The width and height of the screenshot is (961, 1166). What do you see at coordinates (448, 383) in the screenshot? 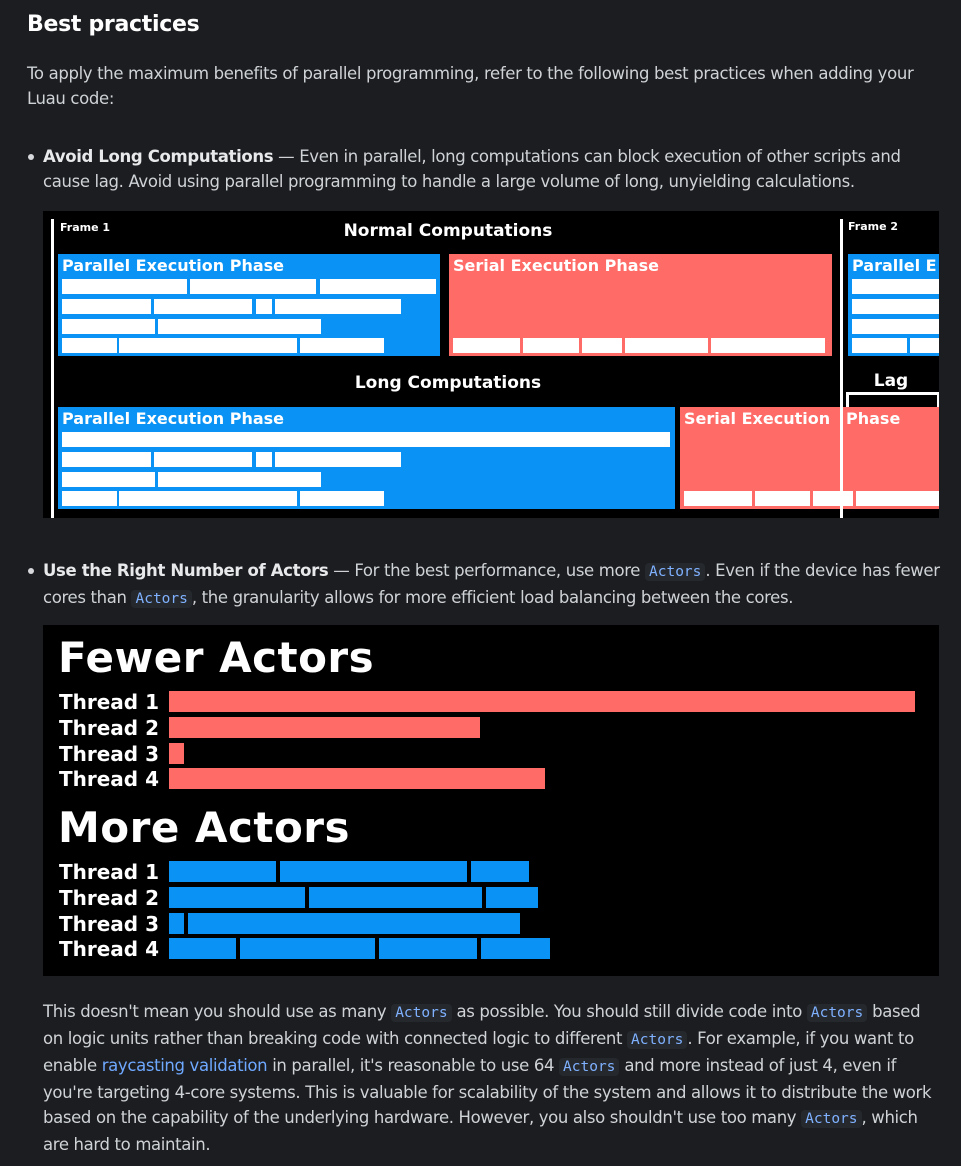
I see `long-computations-title: Long Computations` at bounding box center [448, 383].